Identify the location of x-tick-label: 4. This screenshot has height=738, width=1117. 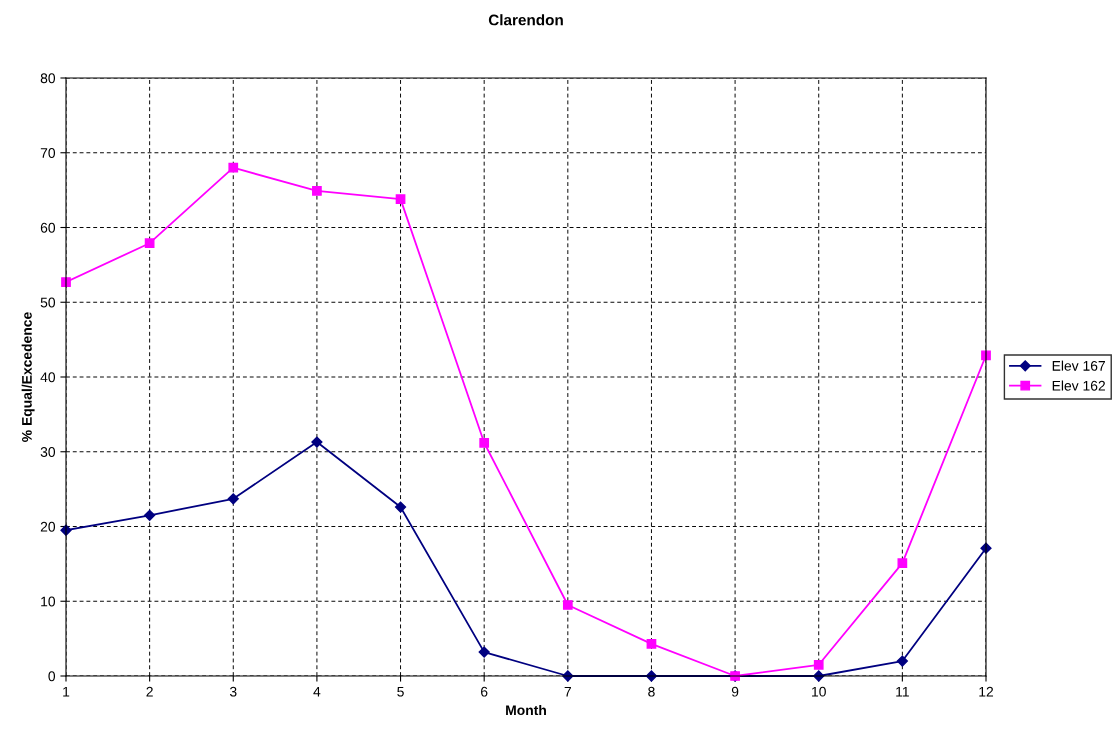
(317, 691).